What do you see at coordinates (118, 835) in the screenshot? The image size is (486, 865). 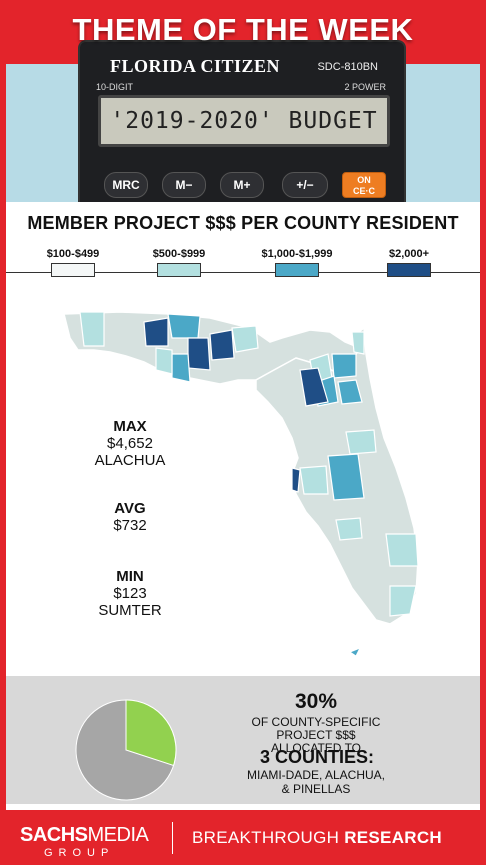 I see `footer-brand-rest: MEDIA` at bounding box center [118, 835].